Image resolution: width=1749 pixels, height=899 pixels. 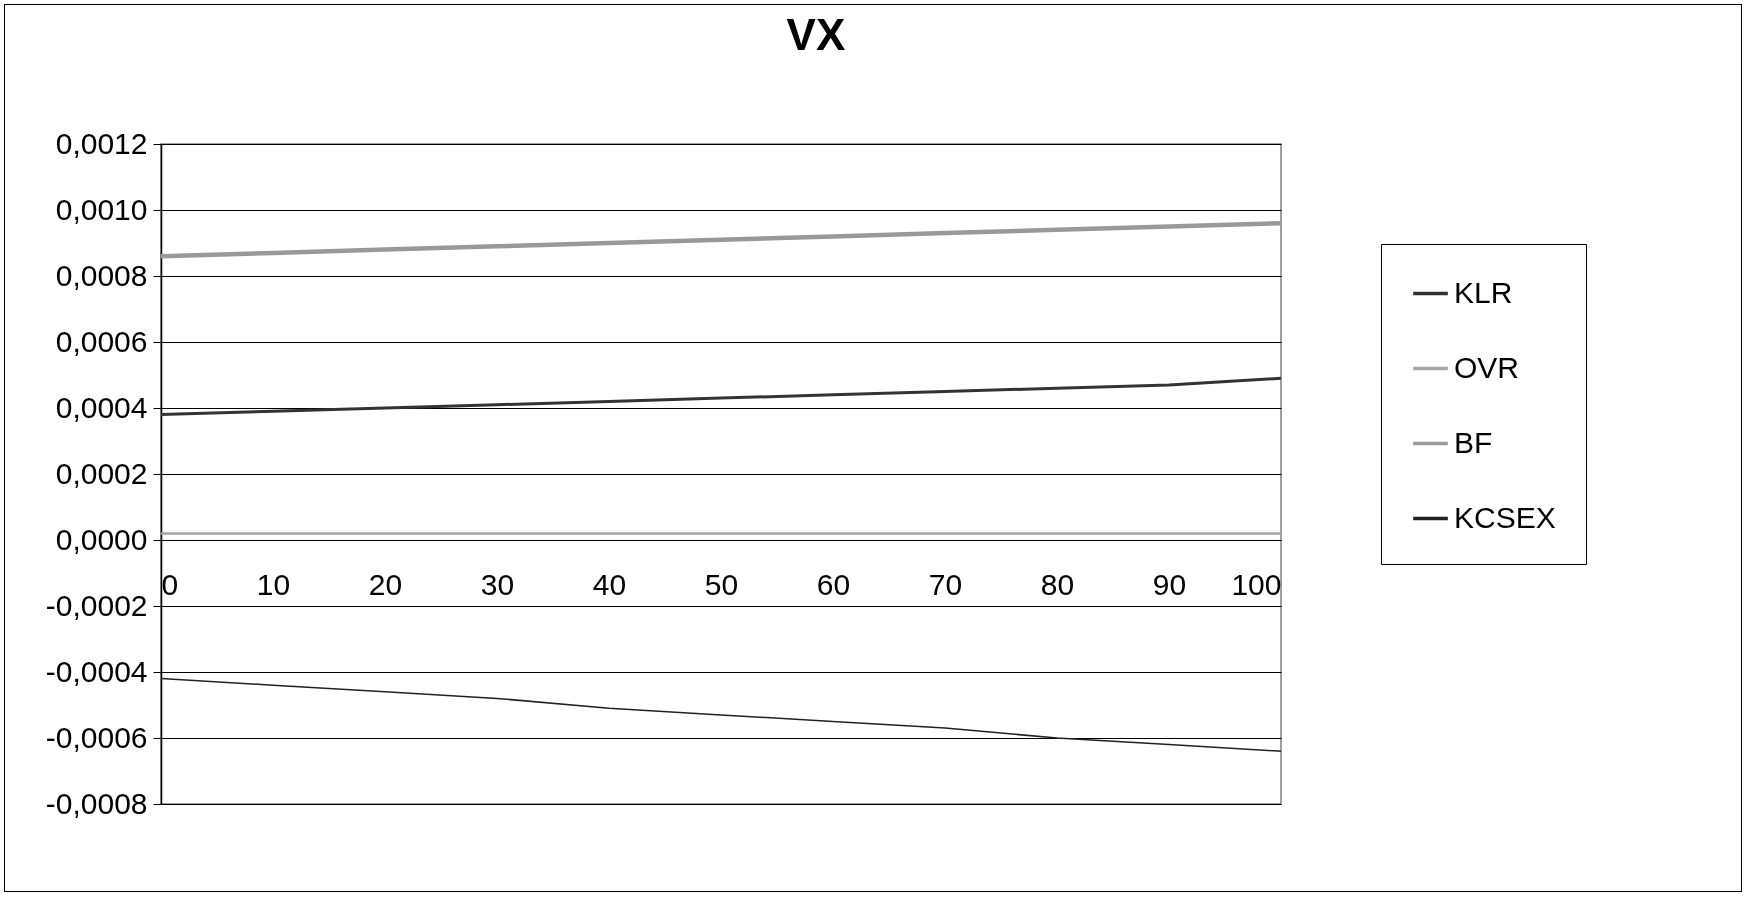 What do you see at coordinates (945, 584) in the screenshot?
I see `x-tick-label: 70` at bounding box center [945, 584].